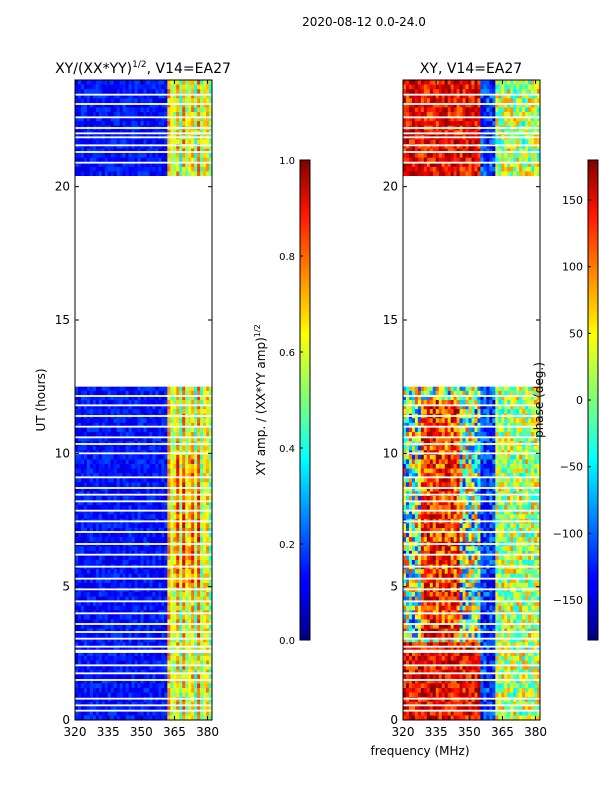 The width and height of the screenshot is (600, 804). I want to click on x-tick-label: 335, so click(108, 732).